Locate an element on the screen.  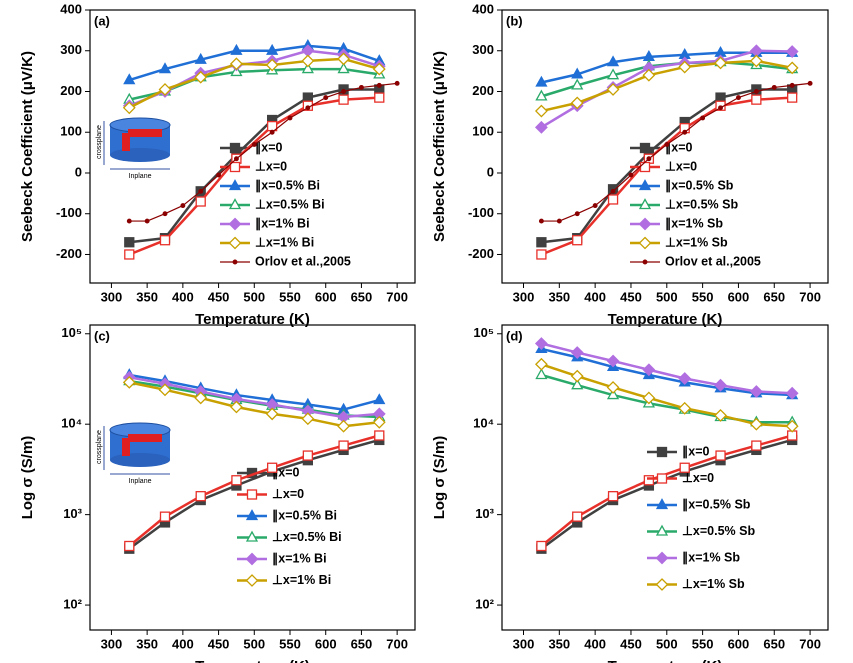
x-tick-label: 650 is located at coordinates (362, 643).